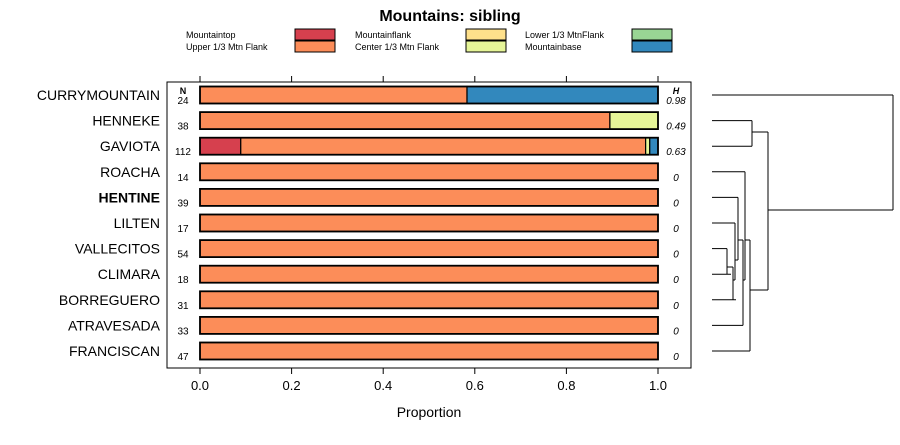  Describe the element at coordinates (130, 172) in the screenshot. I see `row-label-roacha: ROACHA` at that location.